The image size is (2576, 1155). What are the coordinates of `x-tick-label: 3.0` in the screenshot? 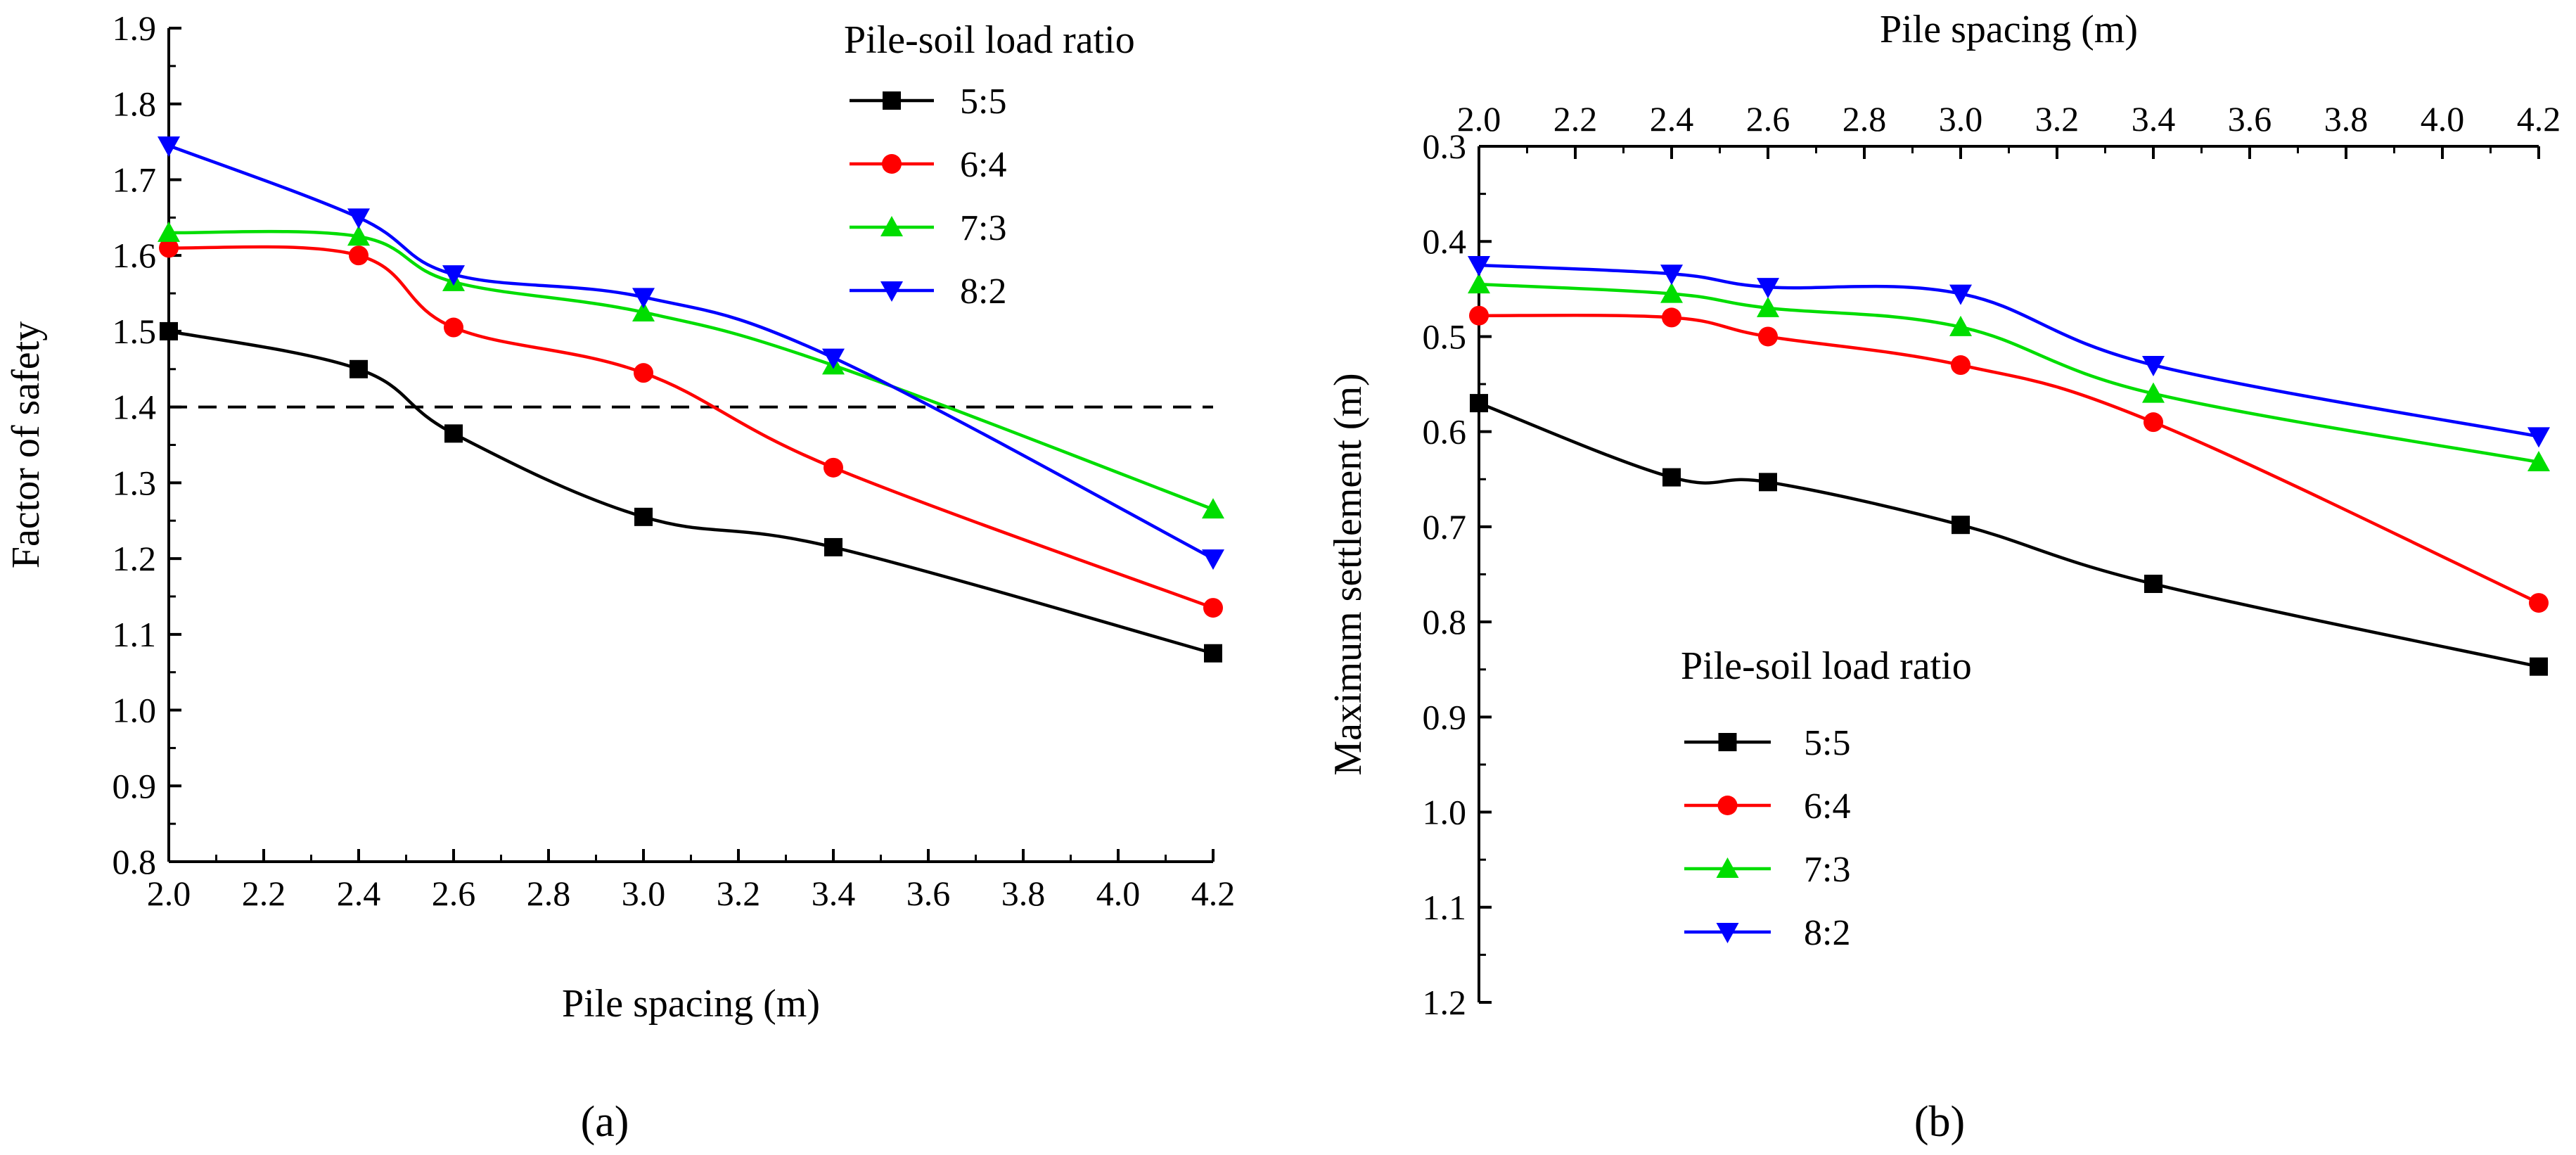 It's located at (1961, 119).